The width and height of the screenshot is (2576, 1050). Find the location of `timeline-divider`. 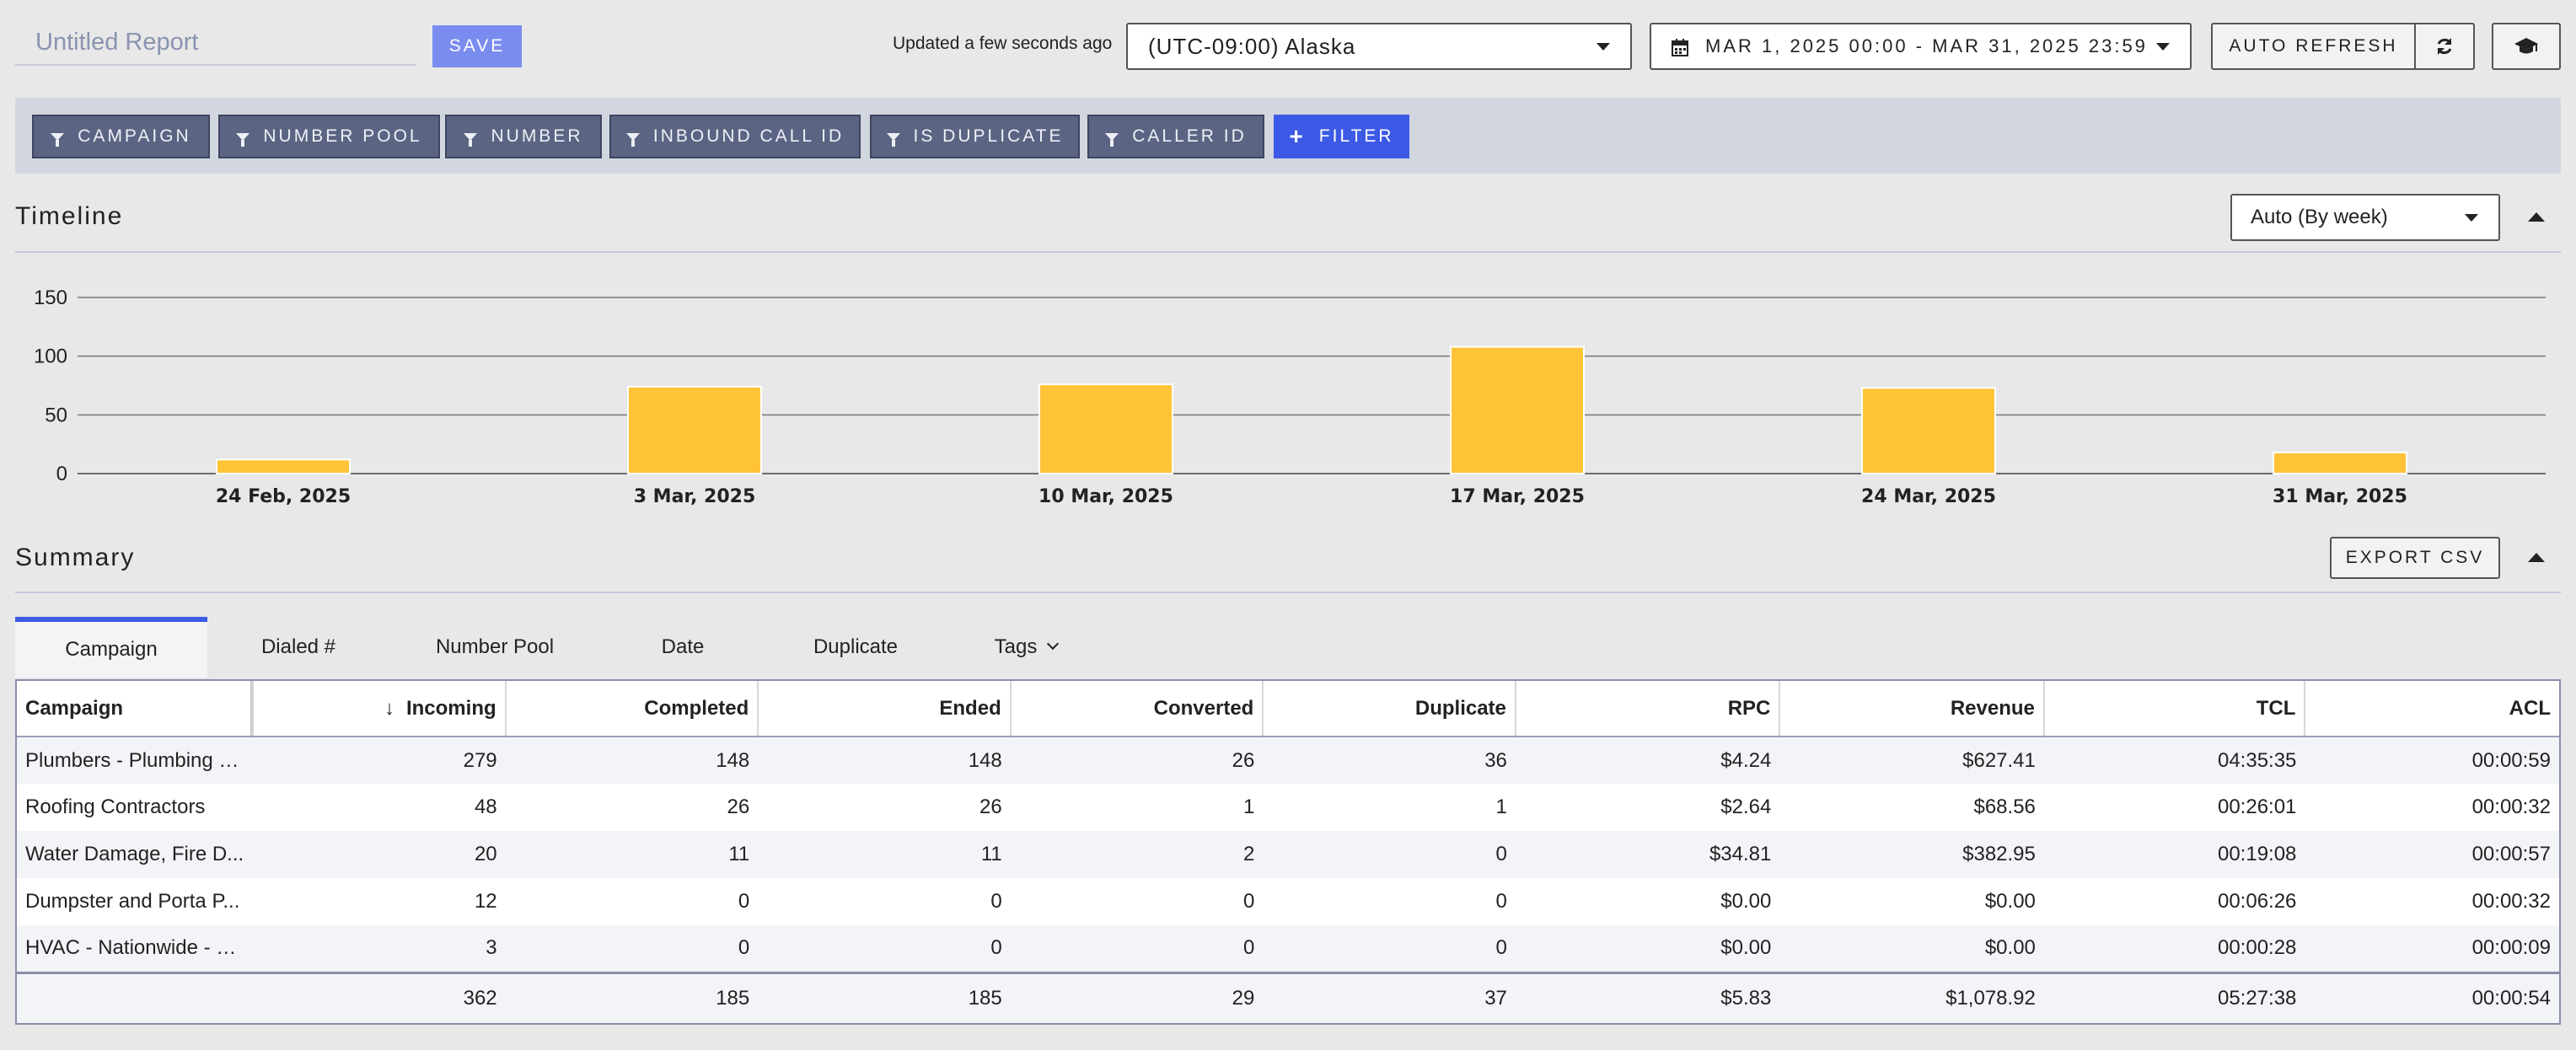

timeline-divider is located at coordinates (1288, 252).